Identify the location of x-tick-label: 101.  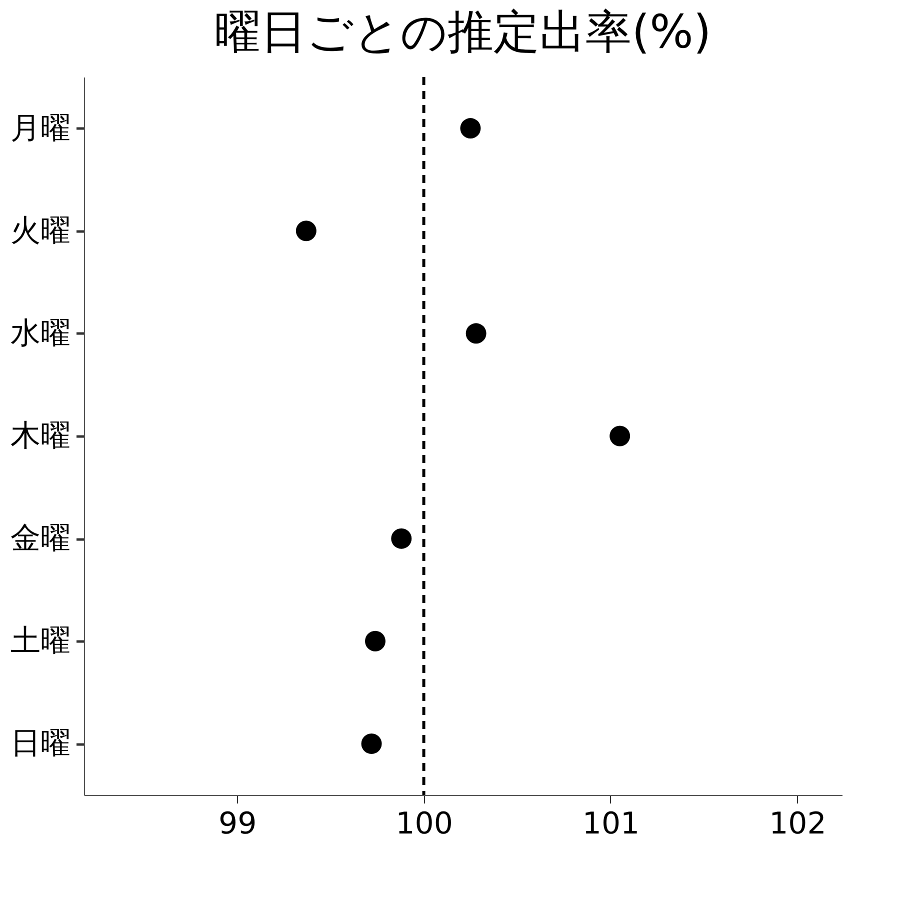
(611, 824).